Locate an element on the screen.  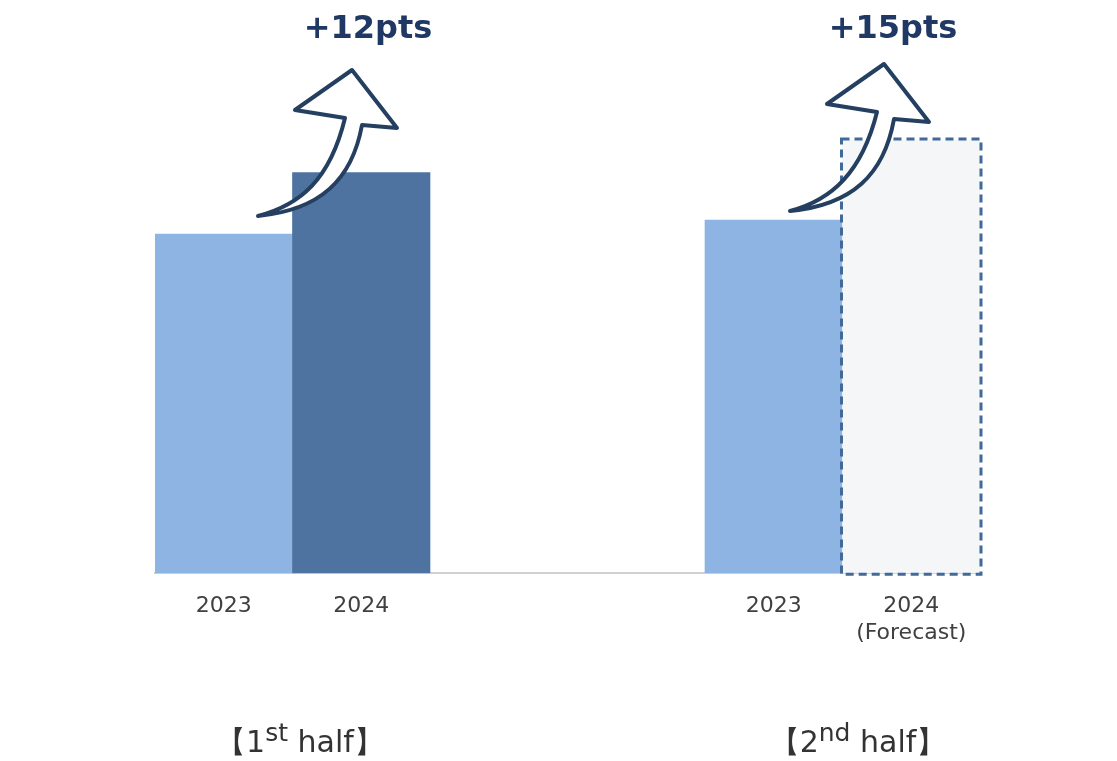
x-tick-label: 2024 (Forecast) is located at coordinates (911, 618).